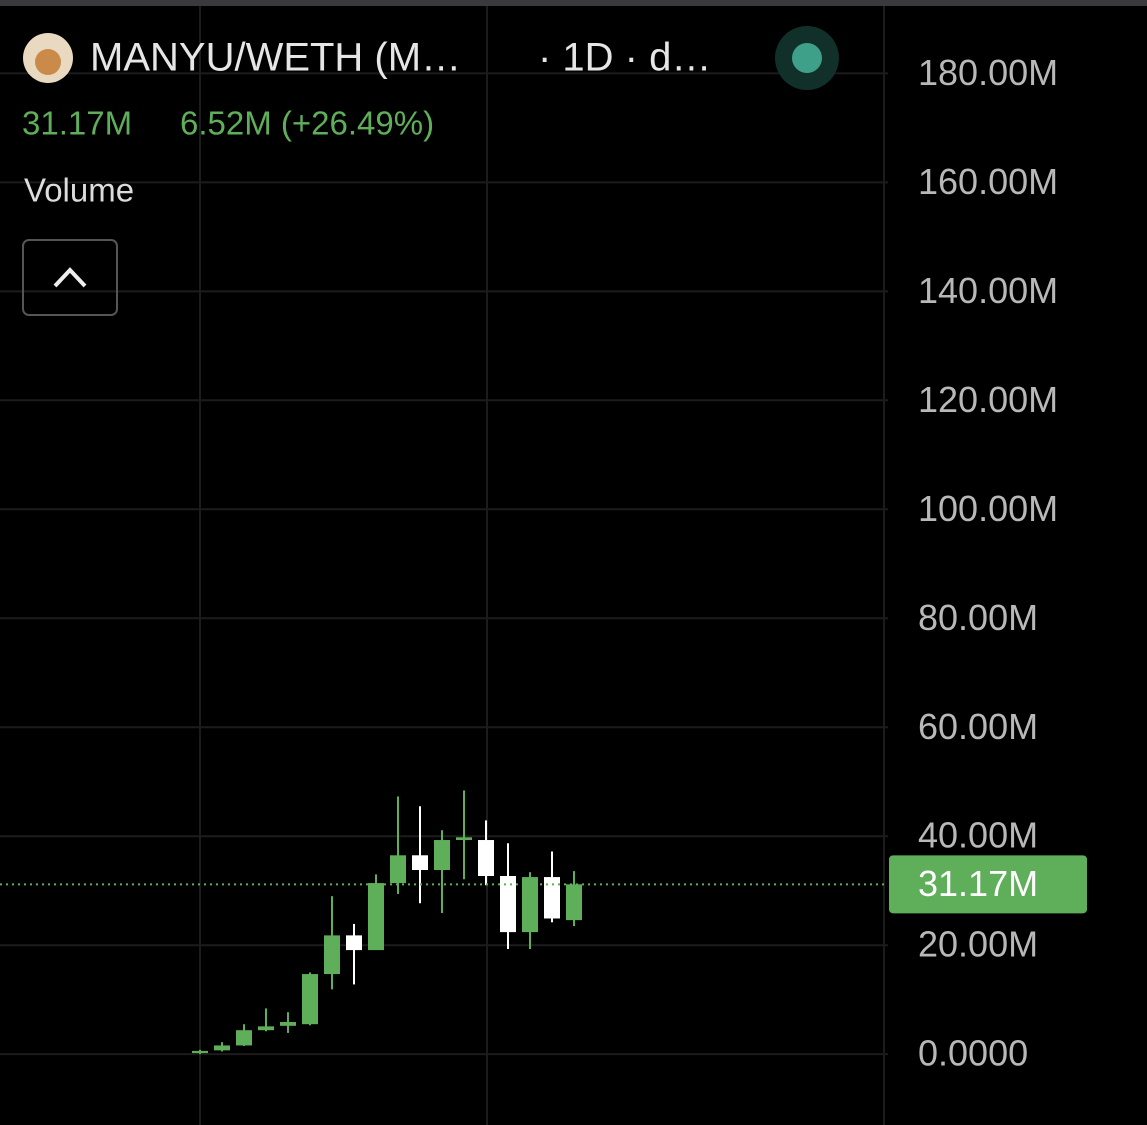 Image resolution: width=1147 pixels, height=1125 pixels. What do you see at coordinates (79, 190) in the screenshot?
I see `indicator-label: Volume` at bounding box center [79, 190].